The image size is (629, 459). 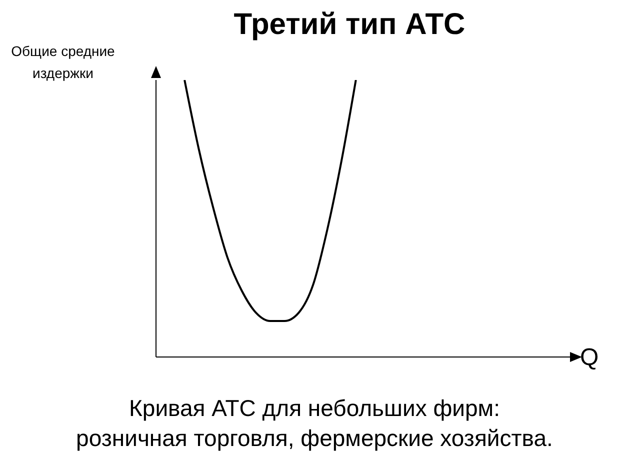 What do you see at coordinates (589, 358) in the screenshot?
I see `x-axis-title: Q` at bounding box center [589, 358].